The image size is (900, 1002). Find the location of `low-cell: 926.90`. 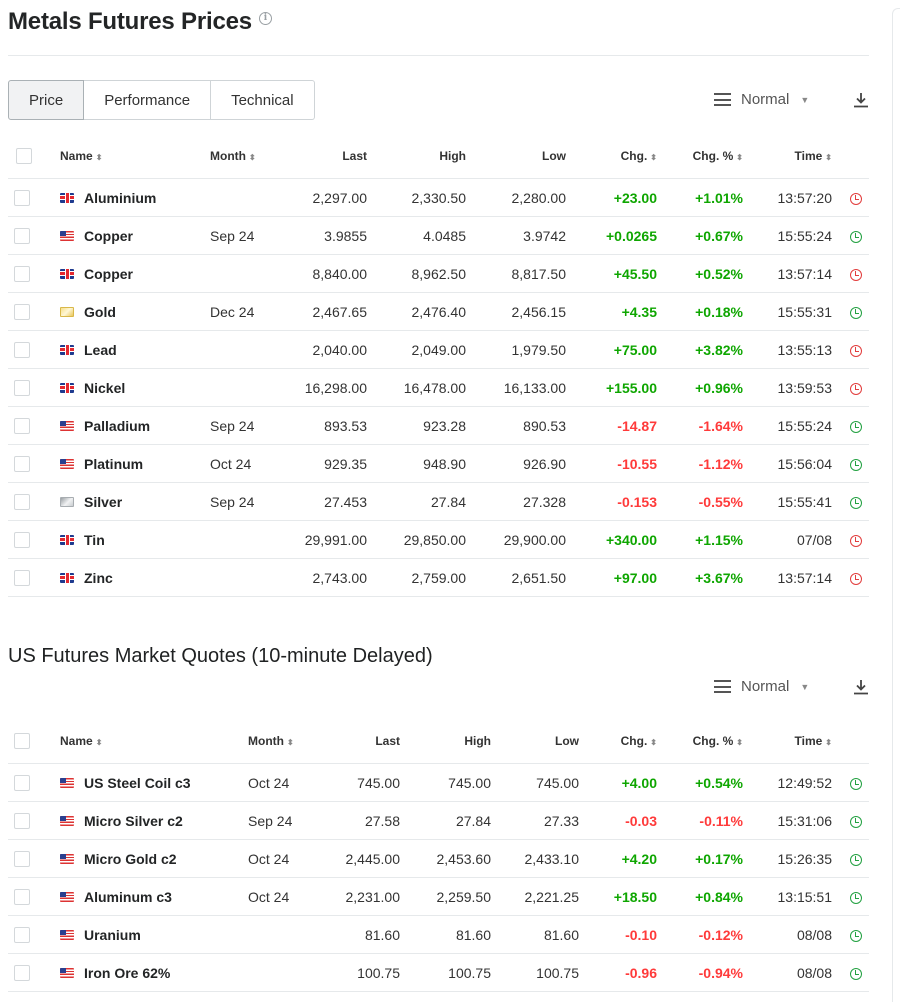

low-cell: 926.90 is located at coordinates (516, 463).